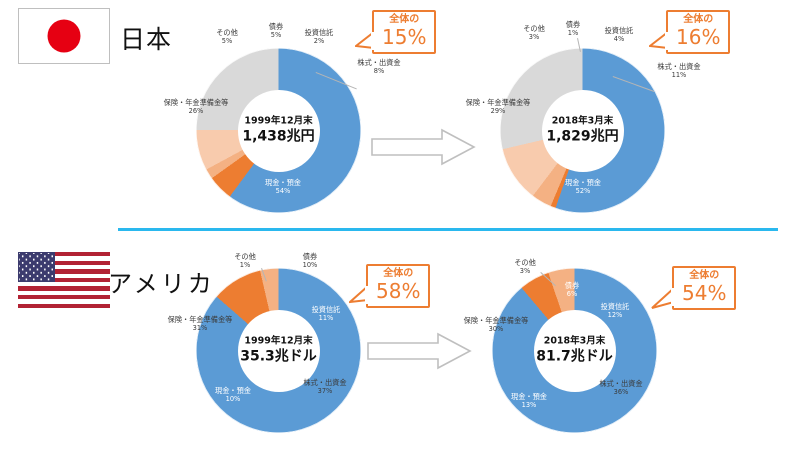 The image size is (800, 450). What do you see at coordinates (448, 229) in the screenshot?
I see `section-divider` at bounding box center [448, 229].